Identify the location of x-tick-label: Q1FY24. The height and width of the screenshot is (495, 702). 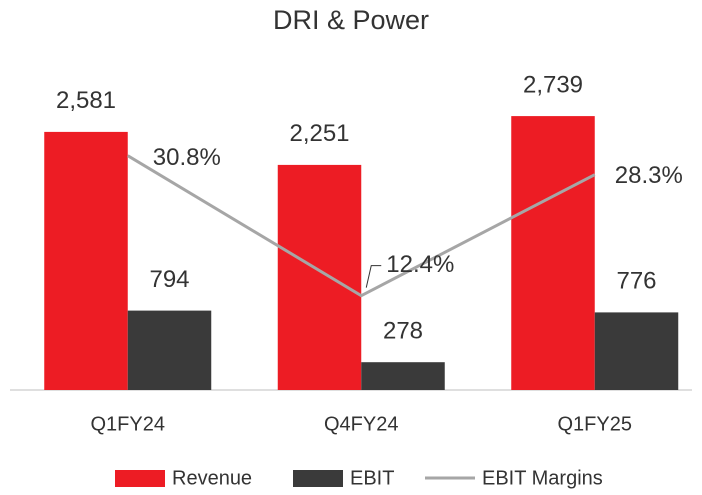
(128, 424).